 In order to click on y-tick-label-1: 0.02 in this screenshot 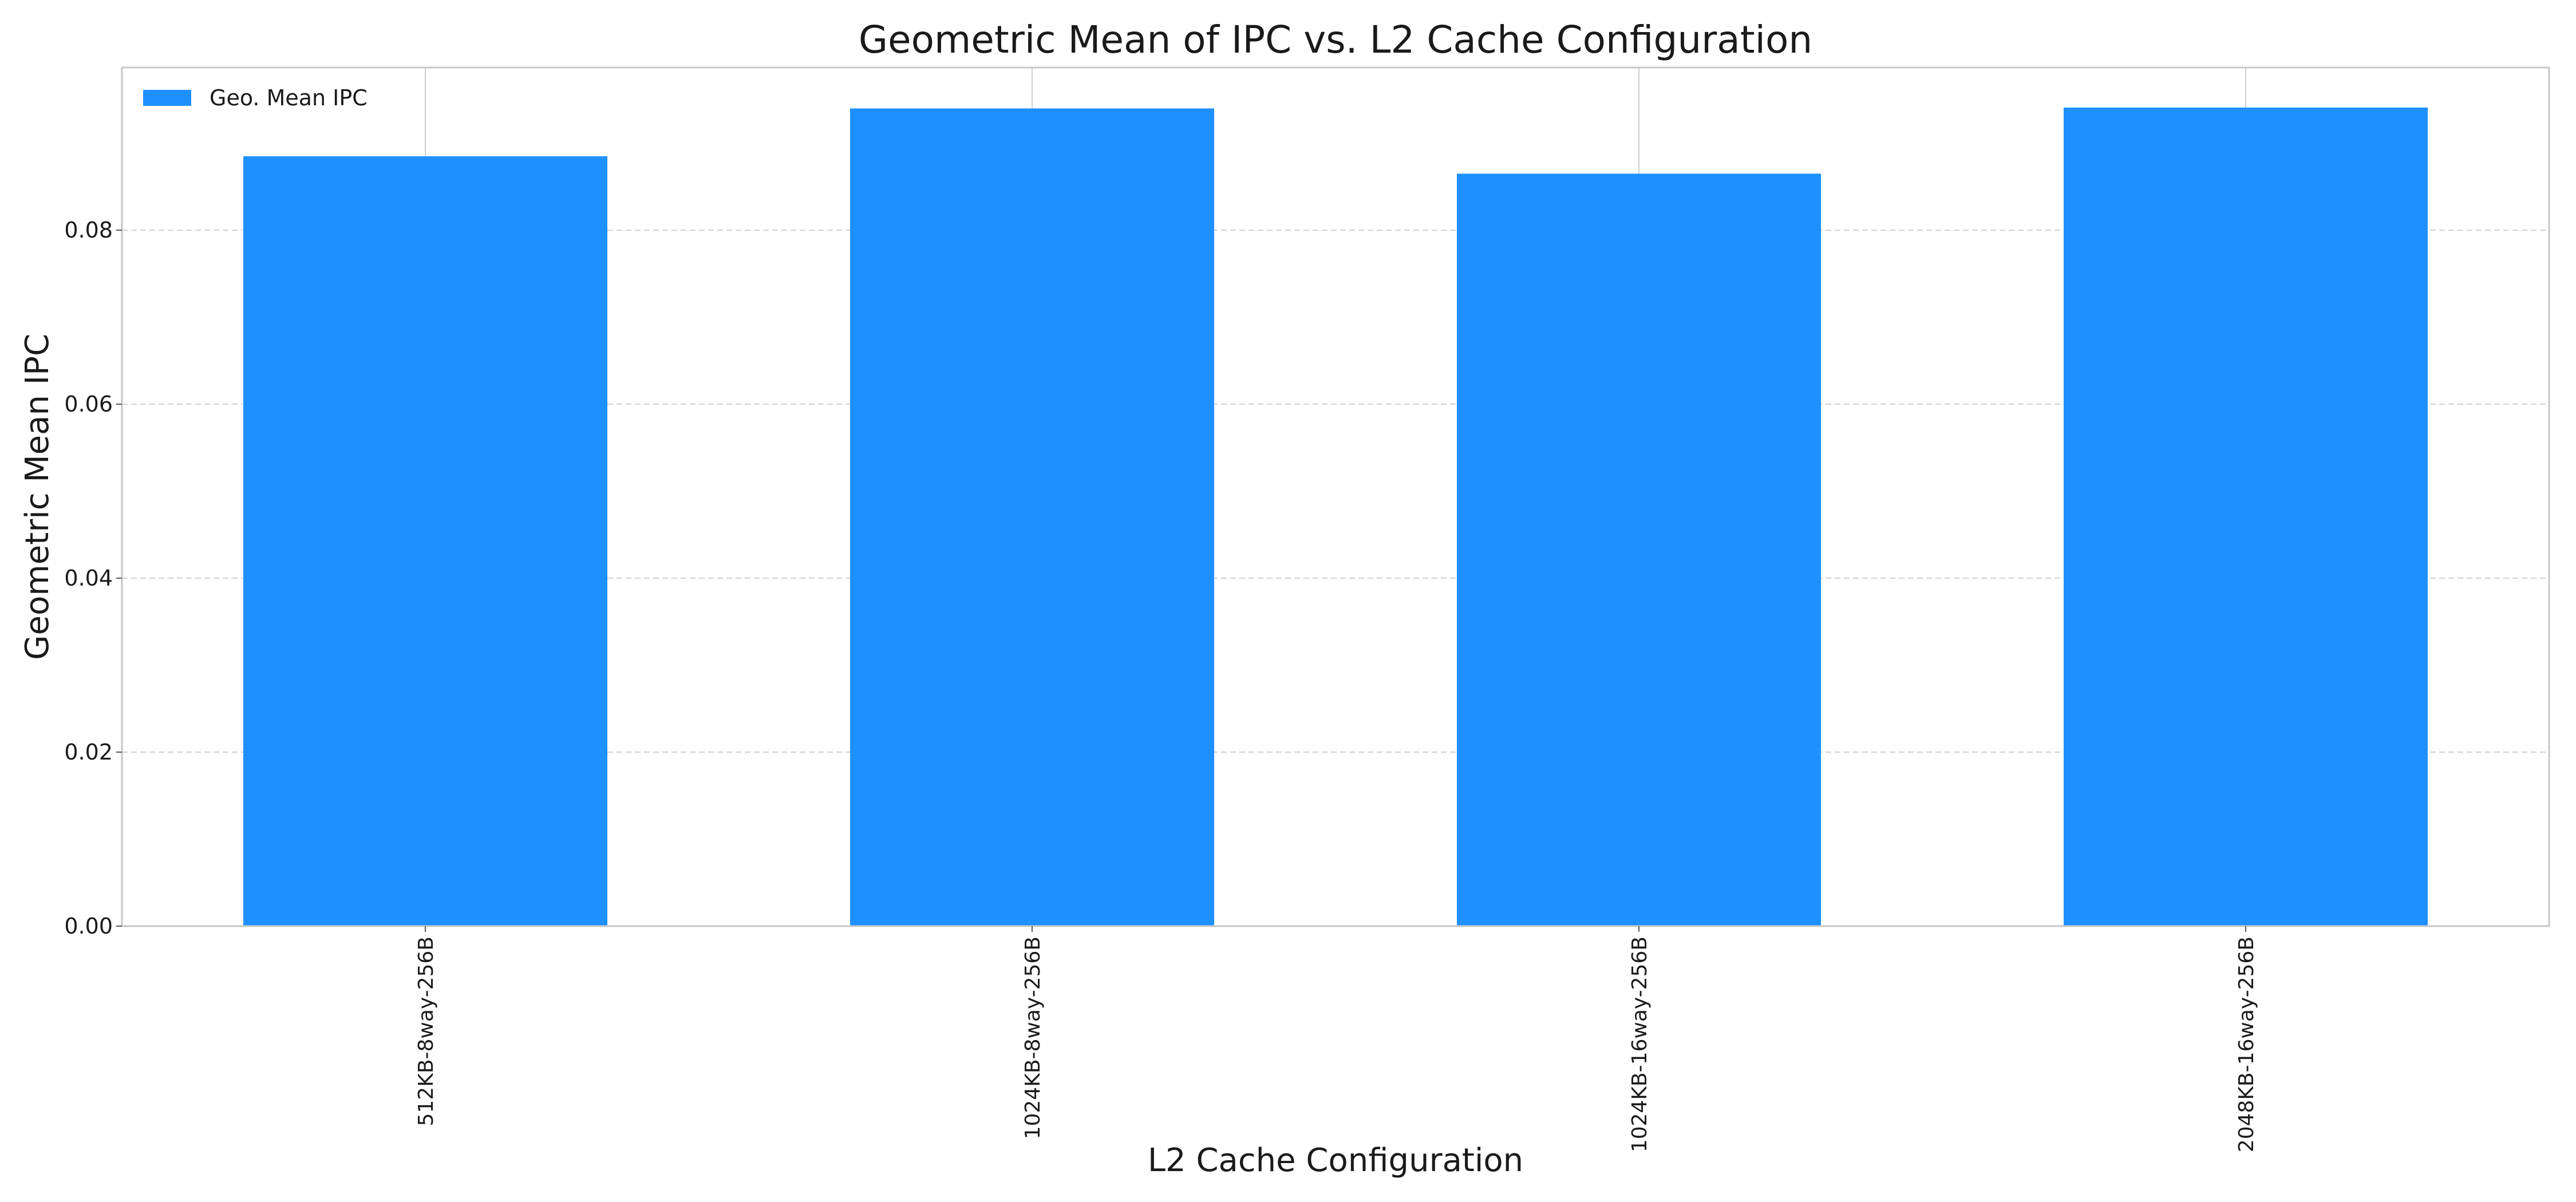, I will do `click(88, 753)`.